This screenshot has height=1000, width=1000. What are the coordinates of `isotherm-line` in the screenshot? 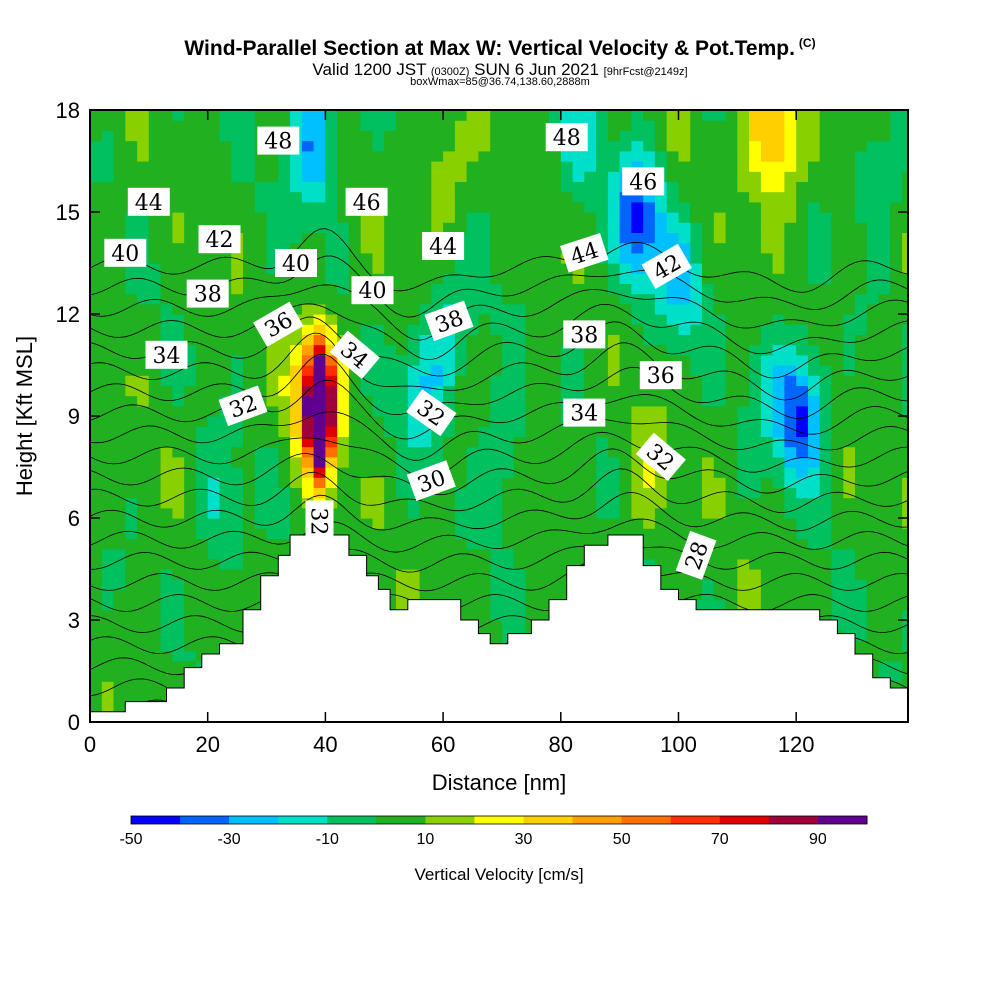 It's located at (499, 436).